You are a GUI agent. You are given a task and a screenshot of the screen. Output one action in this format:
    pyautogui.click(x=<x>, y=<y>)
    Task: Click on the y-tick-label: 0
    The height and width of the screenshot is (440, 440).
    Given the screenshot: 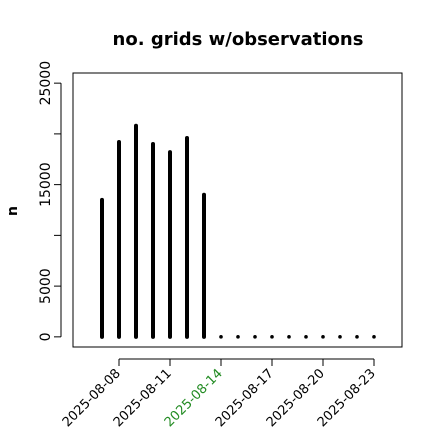 What is the action you would take?
    pyautogui.click(x=46, y=336)
    